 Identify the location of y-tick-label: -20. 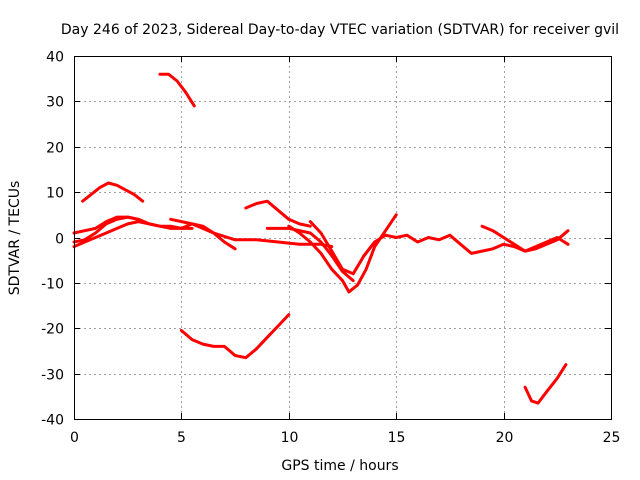
(52, 330).